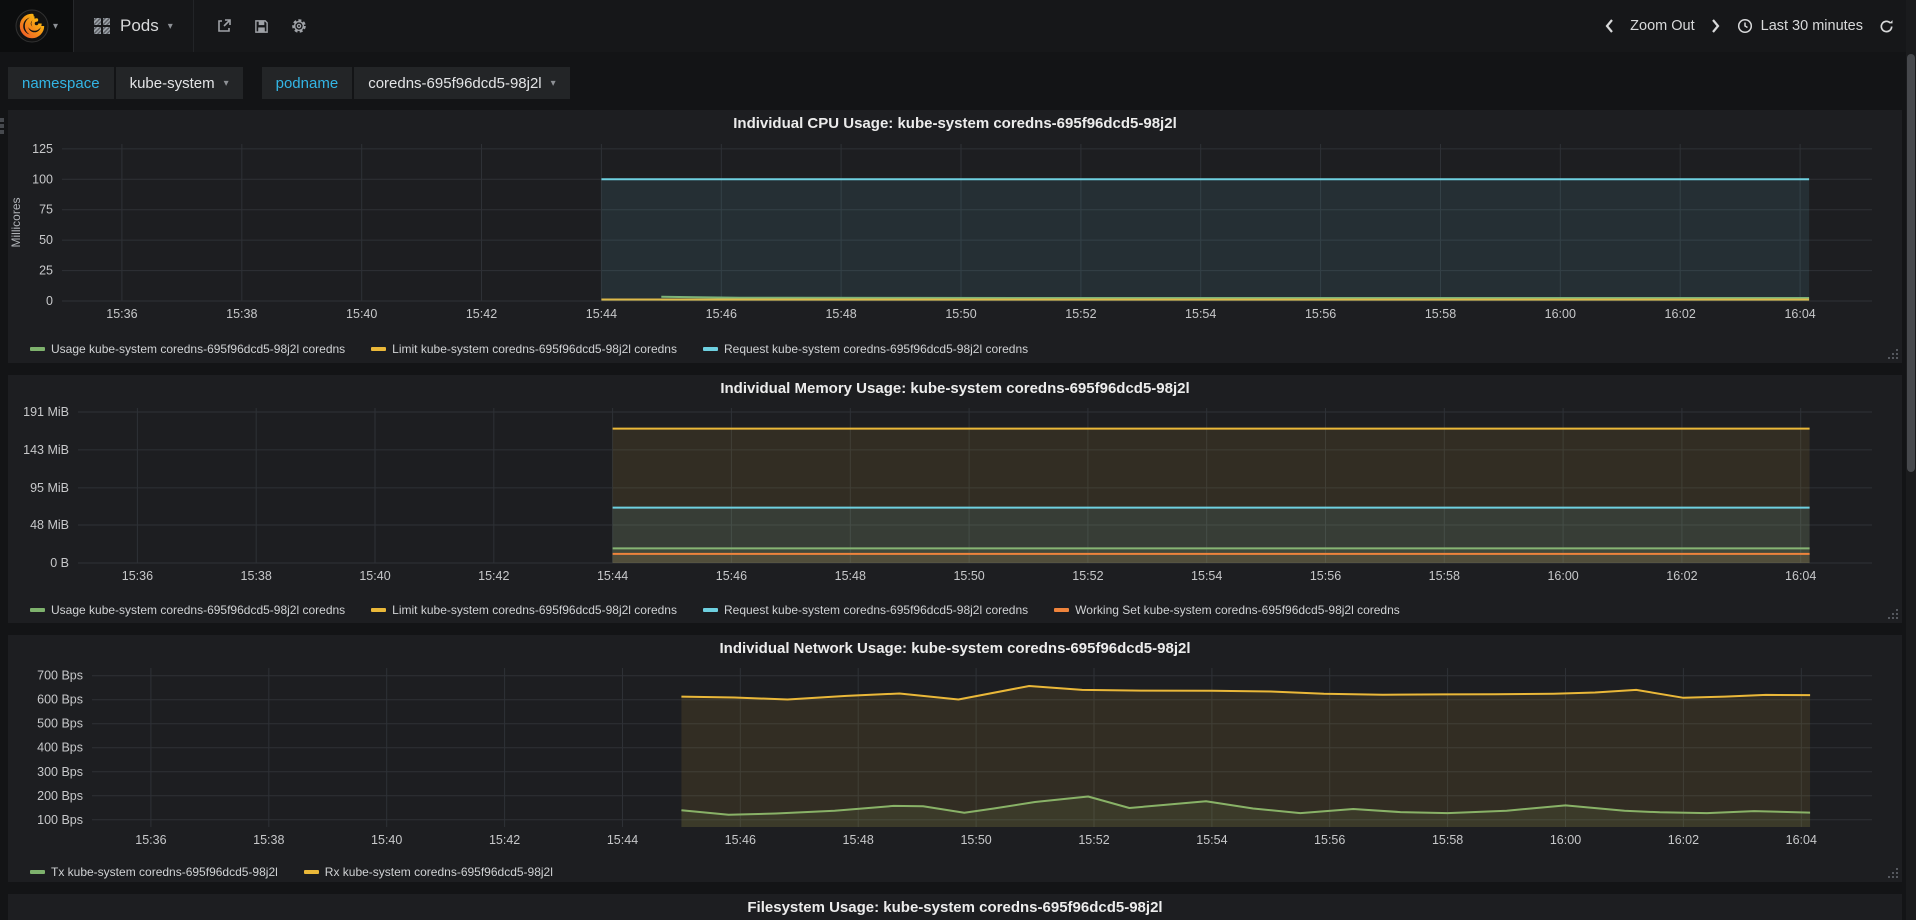 This screenshot has width=1916, height=920. Describe the element at coordinates (740, 840) in the screenshot. I see `x-tick-label: 15:46` at that location.